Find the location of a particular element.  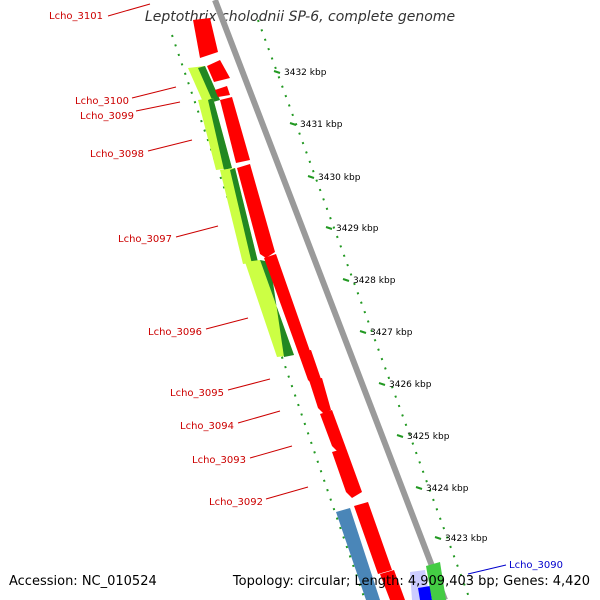

gene-label: Lcho_3093 is located at coordinates (219, 460).